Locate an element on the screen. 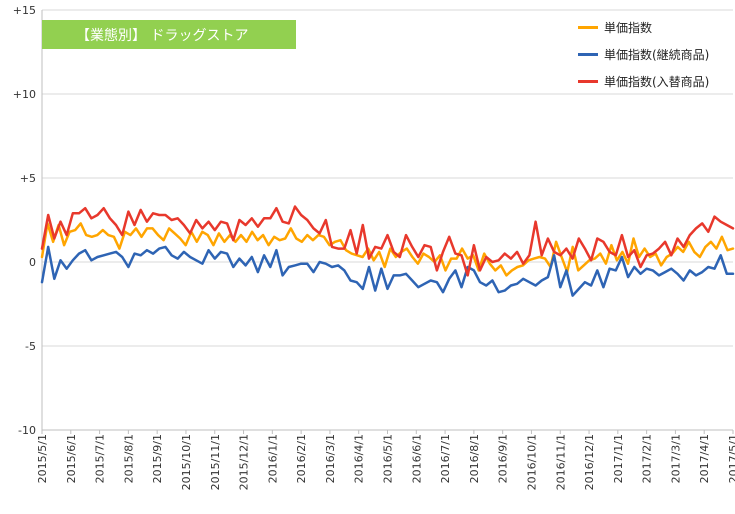 The image size is (735, 514). x-tick-label-5: 2015/10/1 is located at coordinates (186, 462).